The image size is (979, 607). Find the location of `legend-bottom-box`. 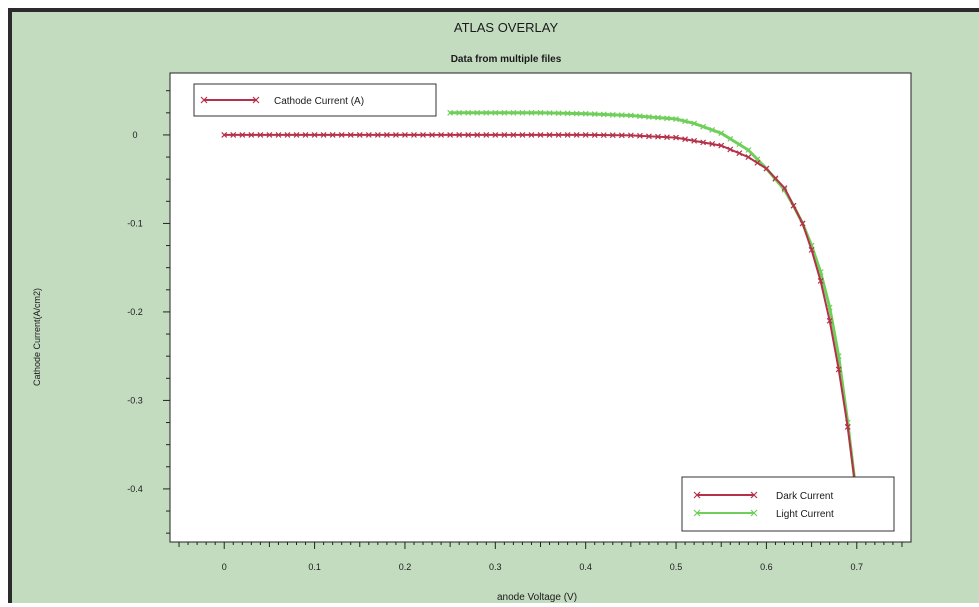

legend-bottom-box is located at coordinates (788, 504).